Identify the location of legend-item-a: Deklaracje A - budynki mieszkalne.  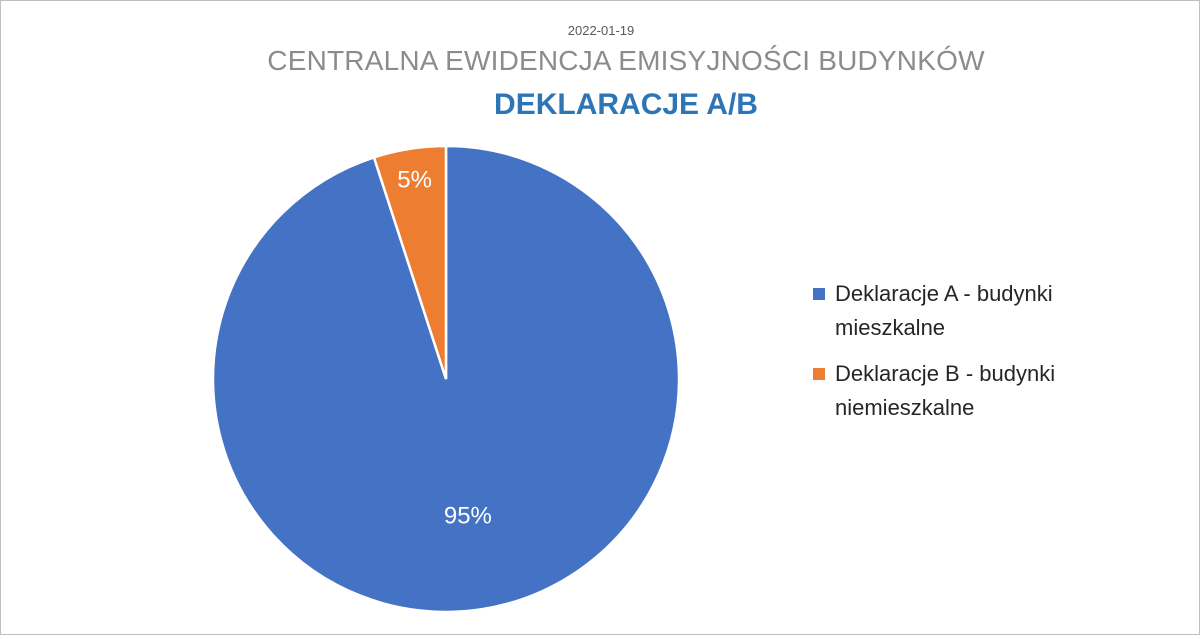
(963, 311).